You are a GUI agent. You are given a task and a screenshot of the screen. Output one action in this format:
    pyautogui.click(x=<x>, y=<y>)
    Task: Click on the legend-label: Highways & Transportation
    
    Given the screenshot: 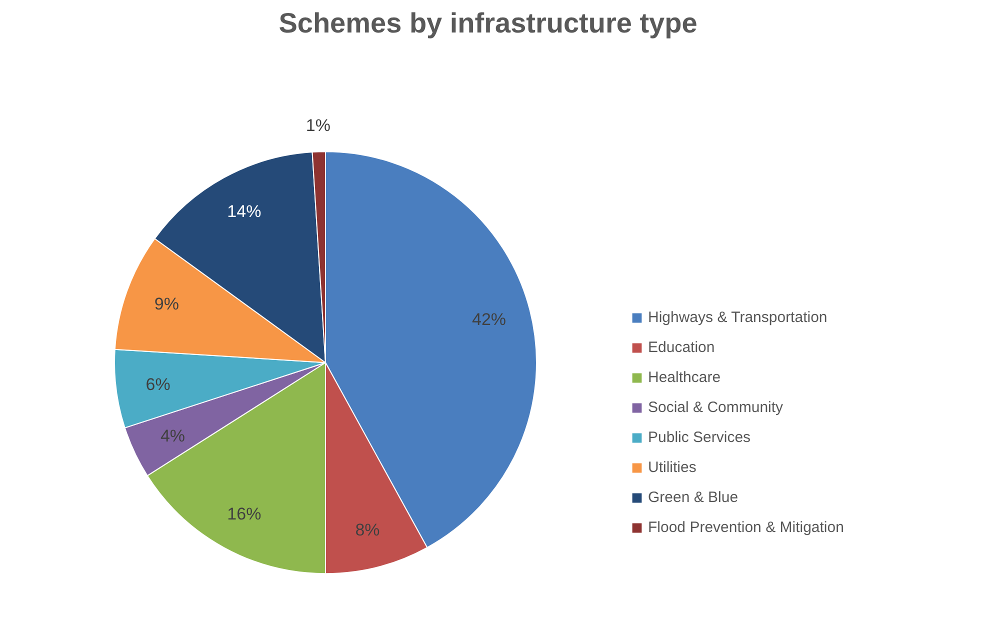 What is the action you would take?
    pyautogui.click(x=738, y=317)
    